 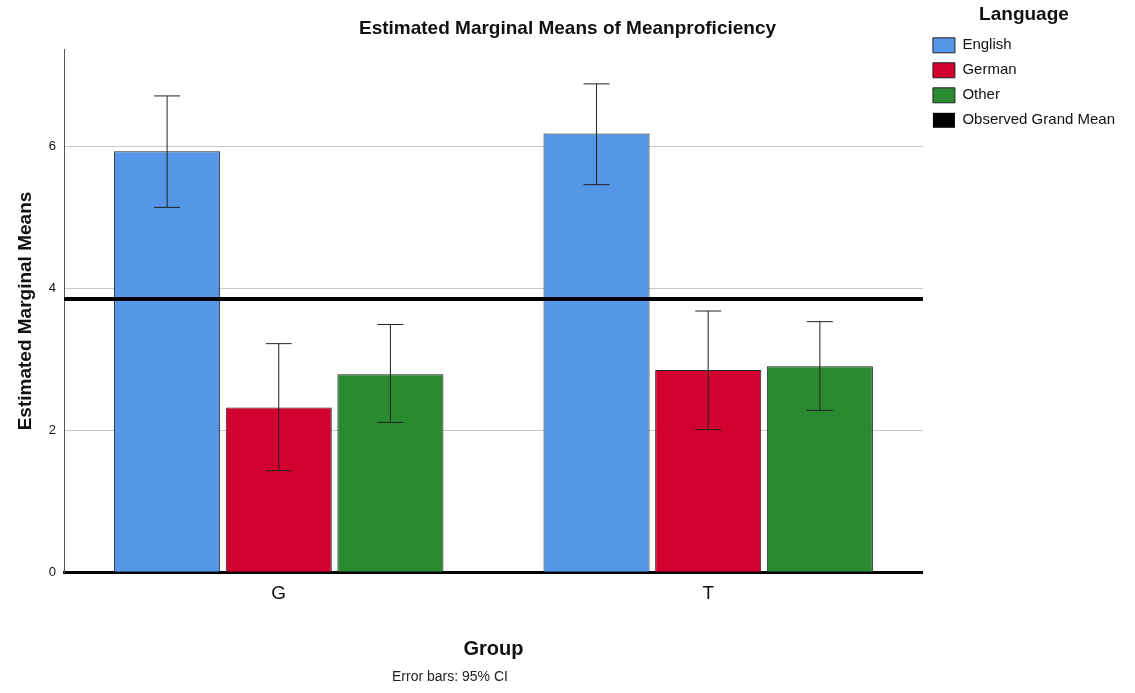 I want to click on legend-title: Language, so click(x=1024, y=13).